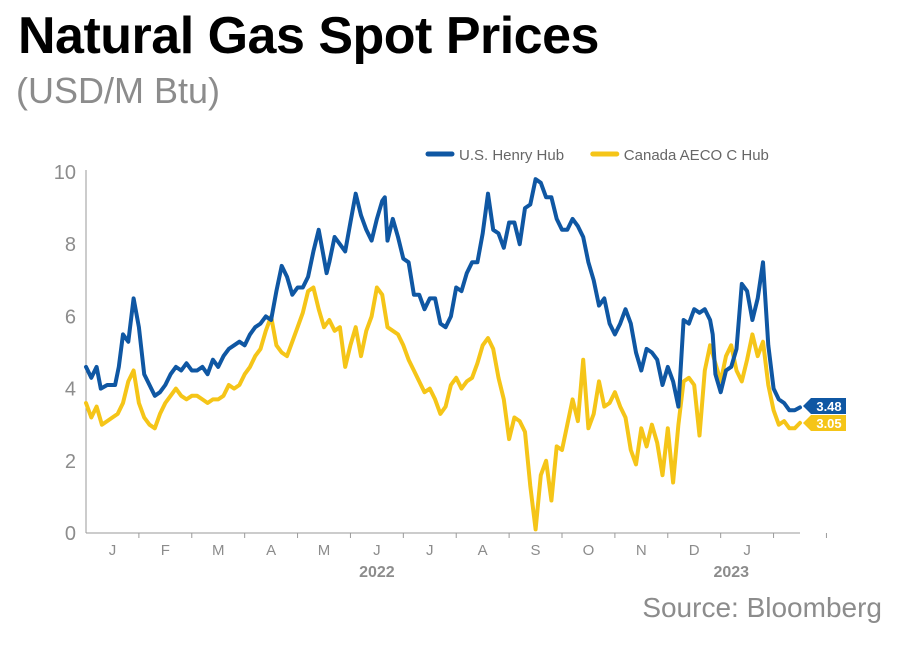 The height and width of the screenshot is (648, 906). I want to click on legend-label: U.S. Henry Hub, so click(511, 155).